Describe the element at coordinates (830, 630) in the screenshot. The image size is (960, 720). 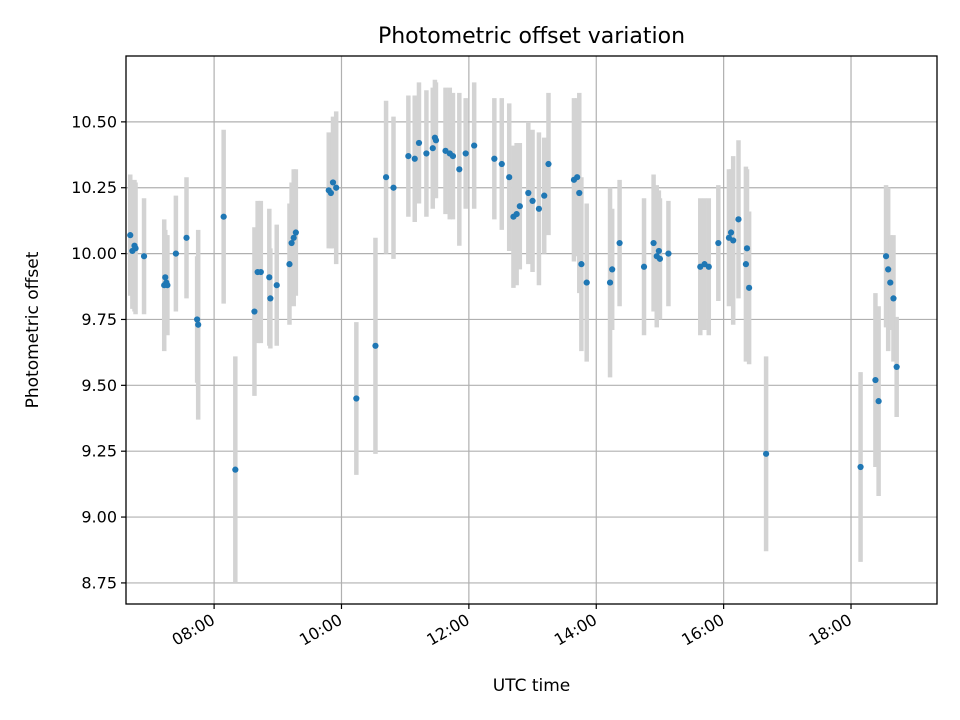
I see `x-tick-label: 18:00` at that location.